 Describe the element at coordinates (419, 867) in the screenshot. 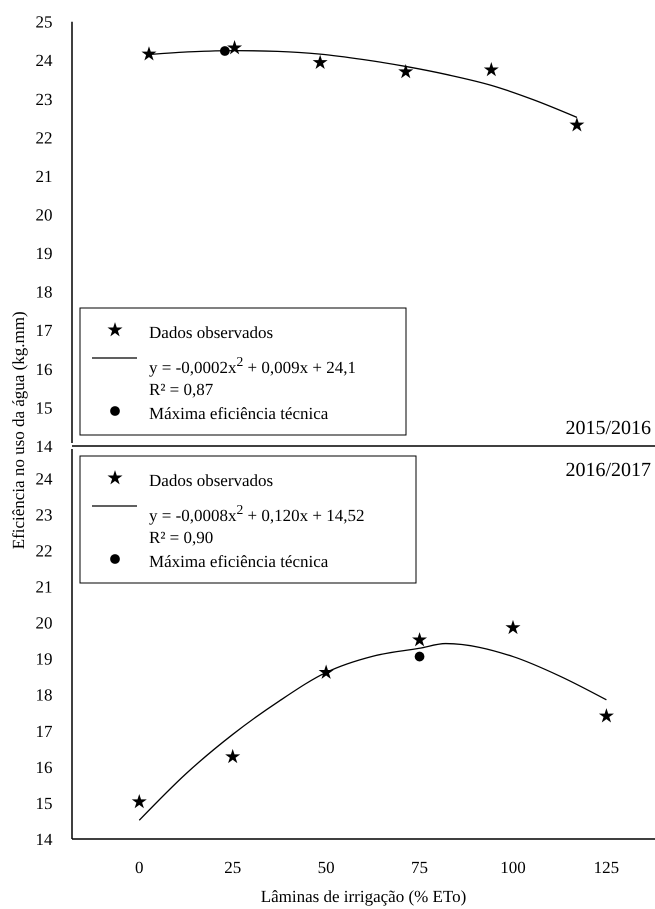

I see `x-tick-label: 75` at that location.